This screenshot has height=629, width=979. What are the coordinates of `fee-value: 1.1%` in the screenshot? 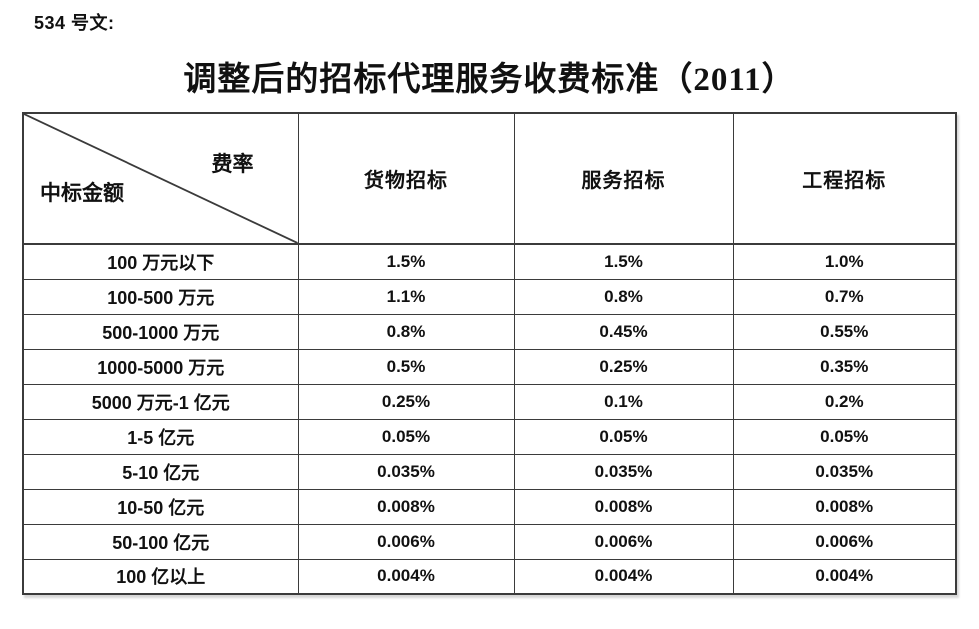 It's located at (406, 296).